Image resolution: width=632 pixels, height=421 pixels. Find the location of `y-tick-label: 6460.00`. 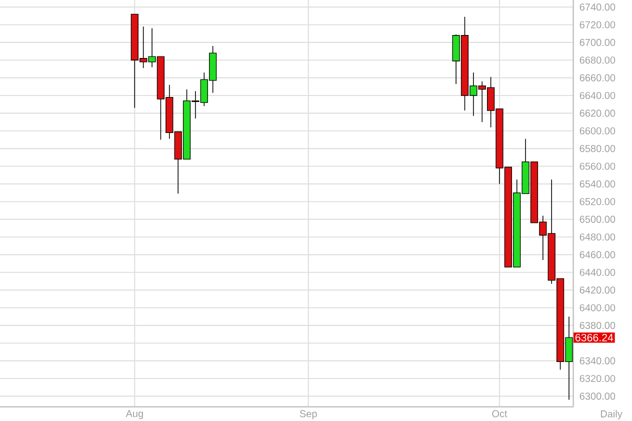

y-tick-label: 6460.00 is located at coordinates (598, 254).